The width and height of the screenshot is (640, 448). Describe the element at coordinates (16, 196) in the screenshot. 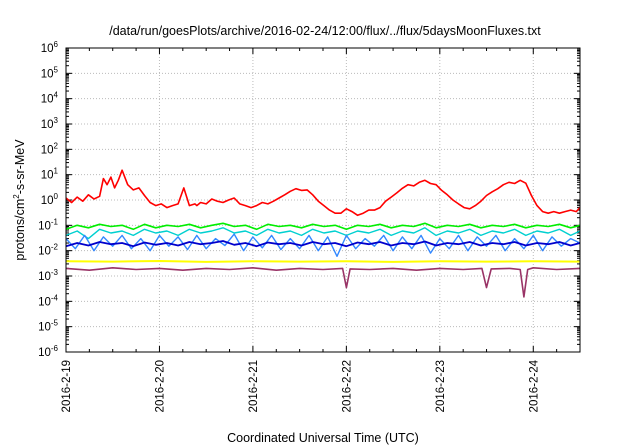

I see `y-axis-label-sup: 2` at that location.